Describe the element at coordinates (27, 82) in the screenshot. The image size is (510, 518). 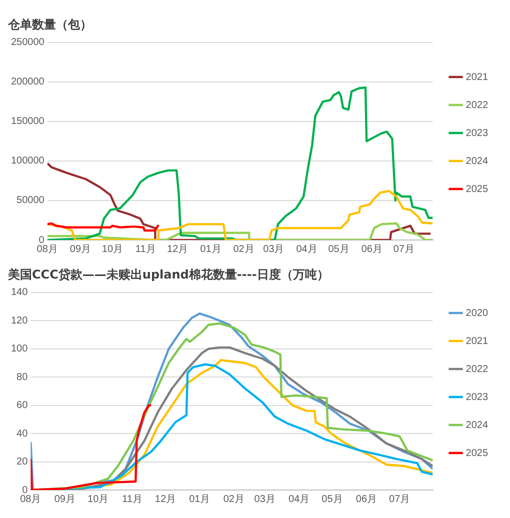
I see `y-tick-label: 200000` at that location.